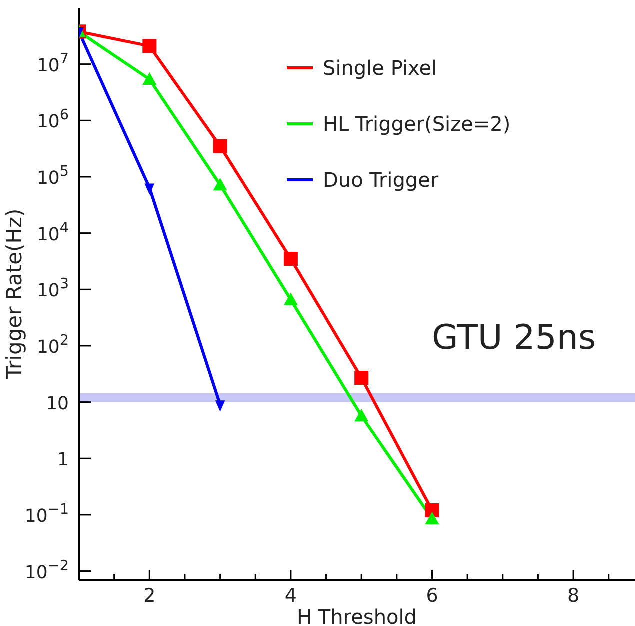 The height and width of the screenshot is (626, 635). Describe the element at coordinates (381, 180) in the screenshot. I see `legend-label: Duo Trigger` at that location.